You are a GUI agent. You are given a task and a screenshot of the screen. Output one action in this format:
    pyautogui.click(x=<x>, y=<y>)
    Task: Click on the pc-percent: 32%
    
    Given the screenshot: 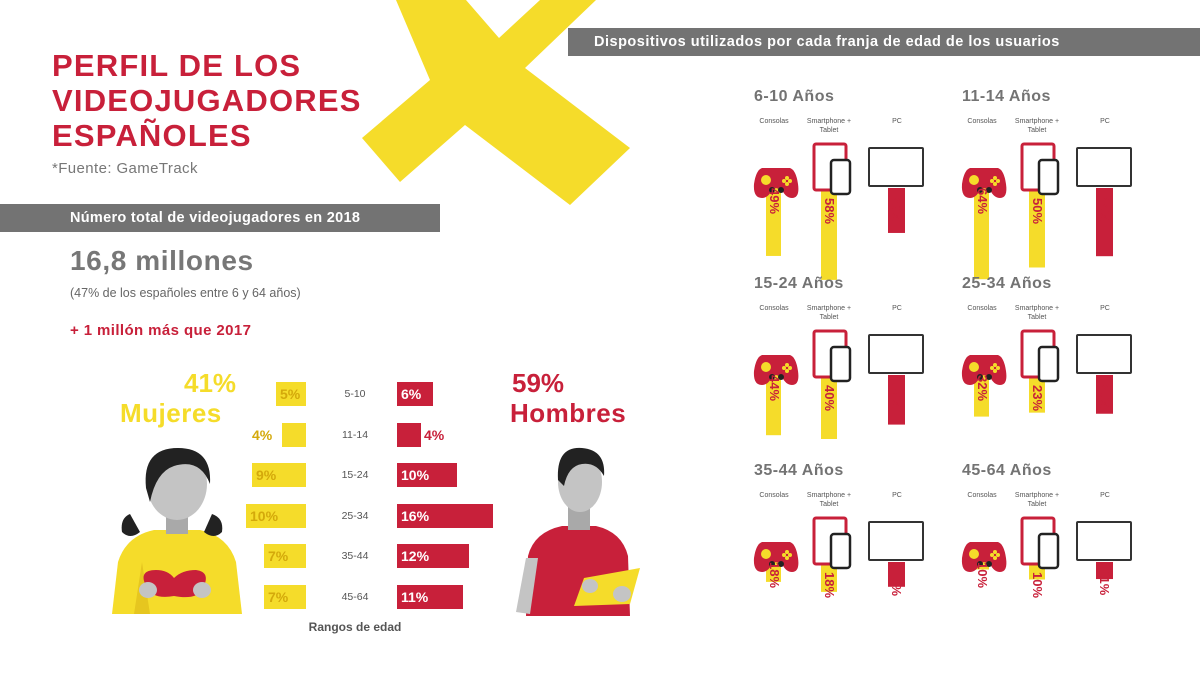 What is the action you would take?
    pyautogui.click(x=896, y=396)
    